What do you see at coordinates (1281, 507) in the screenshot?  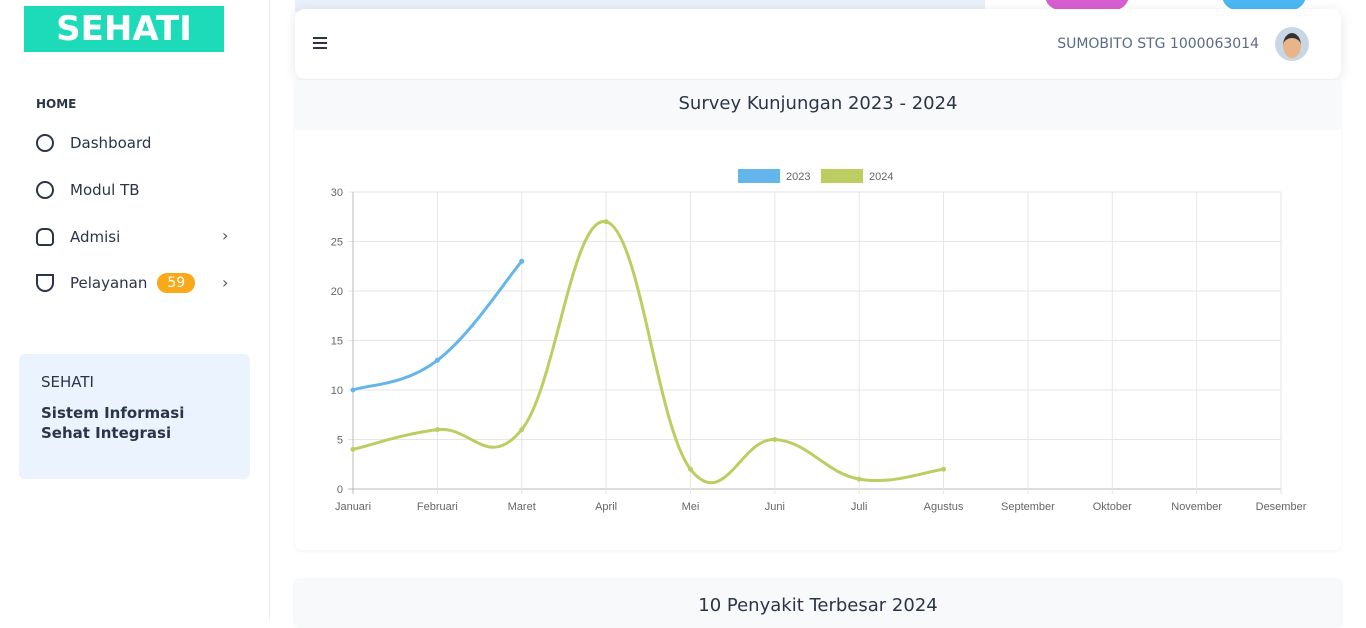 I see `x-tick-label: Desember` at bounding box center [1281, 507].